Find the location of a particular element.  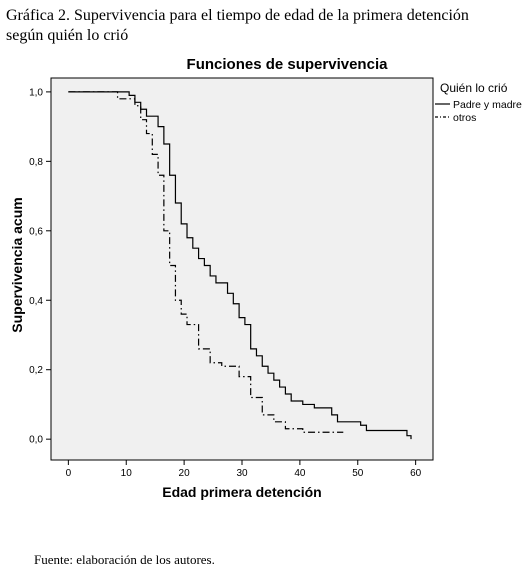

y-tick-label: 0,4 is located at coordinates (36, 301).